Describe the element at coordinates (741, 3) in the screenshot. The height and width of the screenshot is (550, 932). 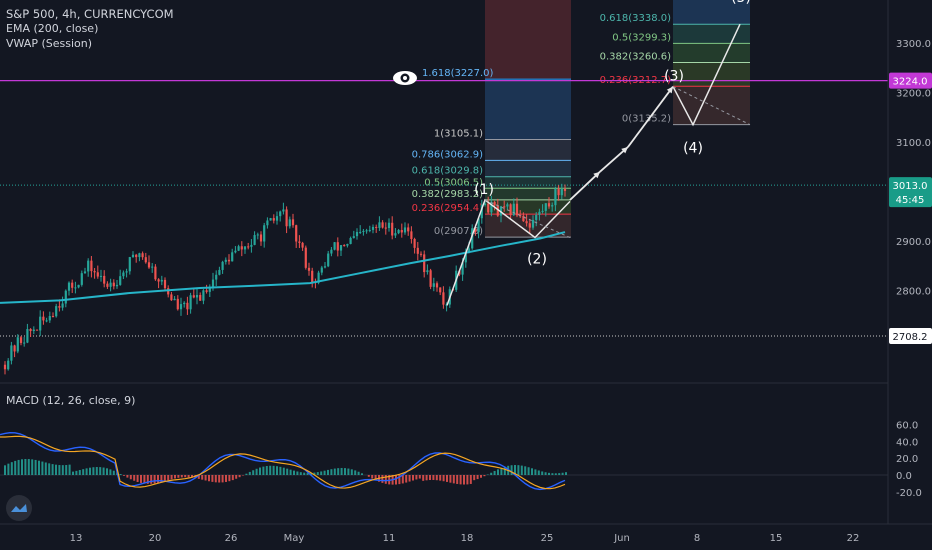
I see `wave-label: (5)` at that location.